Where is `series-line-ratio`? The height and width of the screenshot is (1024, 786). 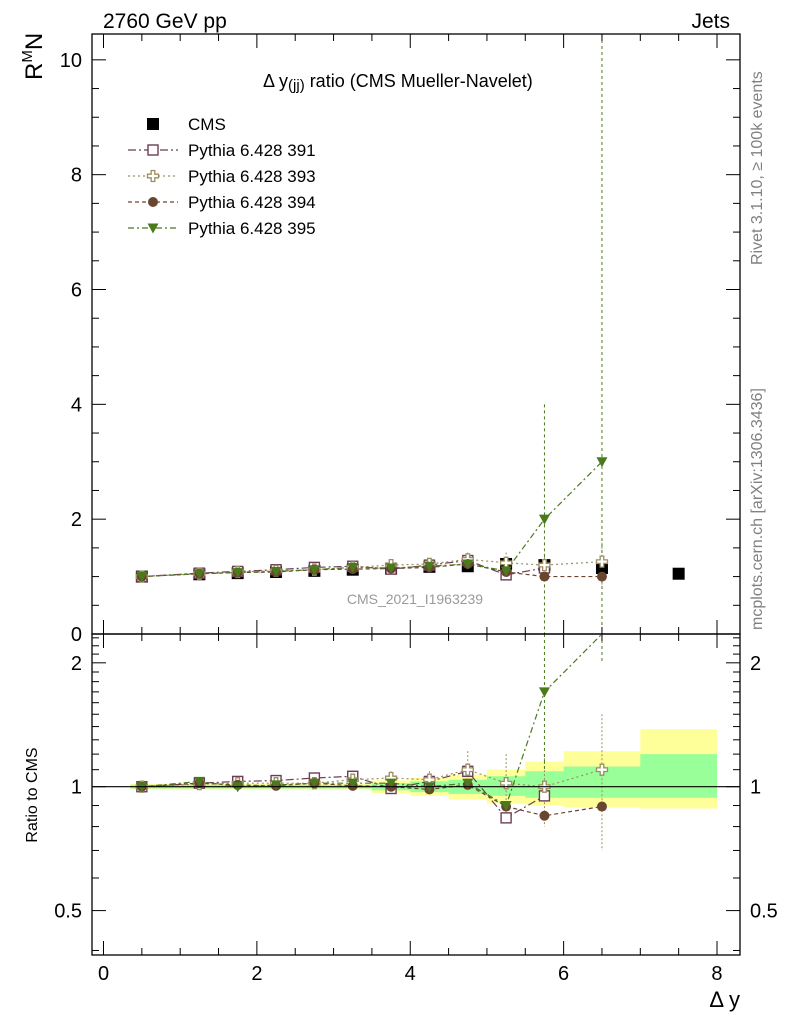
series-line-ratio is located at coordinates (372, 778).